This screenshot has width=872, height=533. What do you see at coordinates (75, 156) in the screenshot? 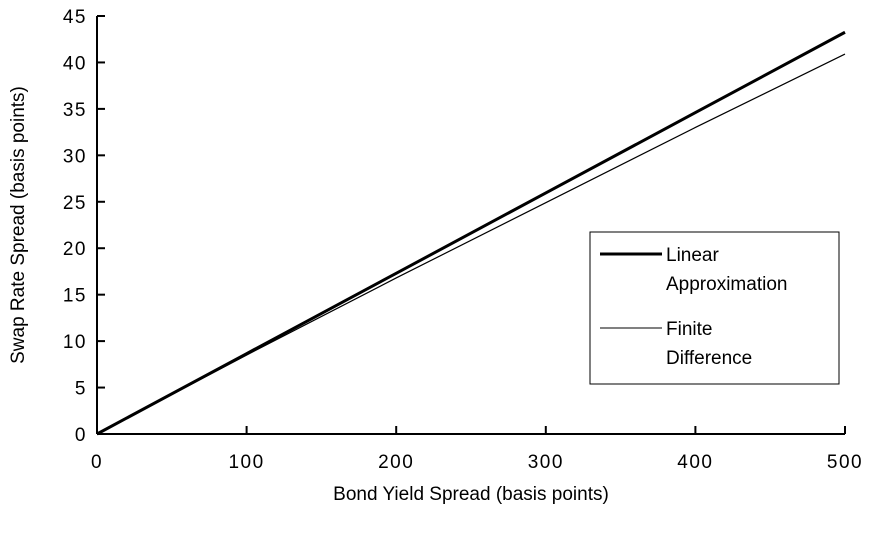
I see `y-tick-label: 30` at bounding box center [75, 156].